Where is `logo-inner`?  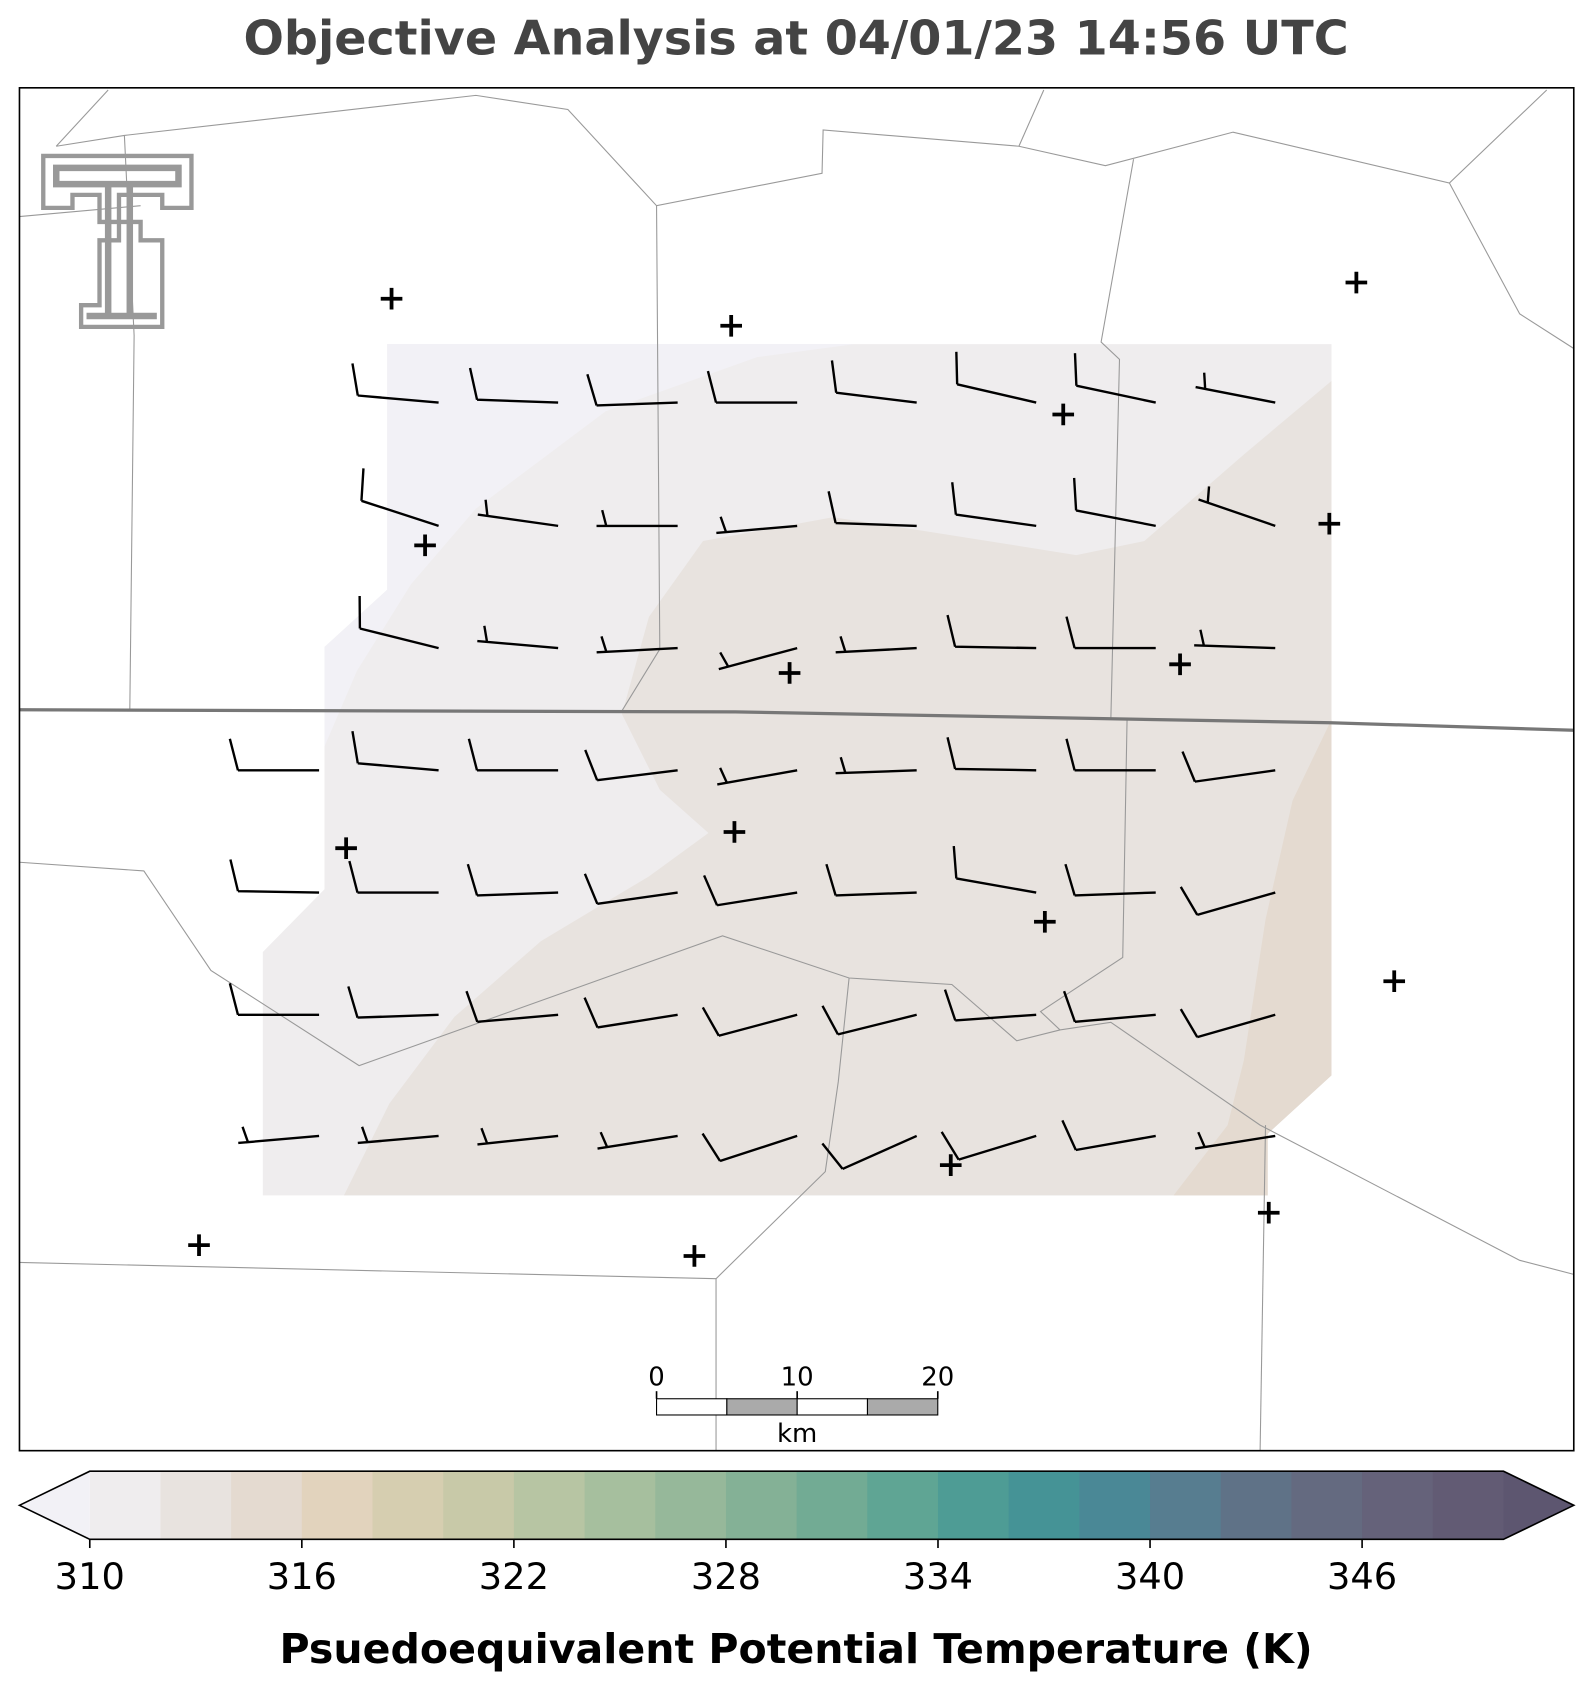
logo-inner is located at coordinates (117, 242).